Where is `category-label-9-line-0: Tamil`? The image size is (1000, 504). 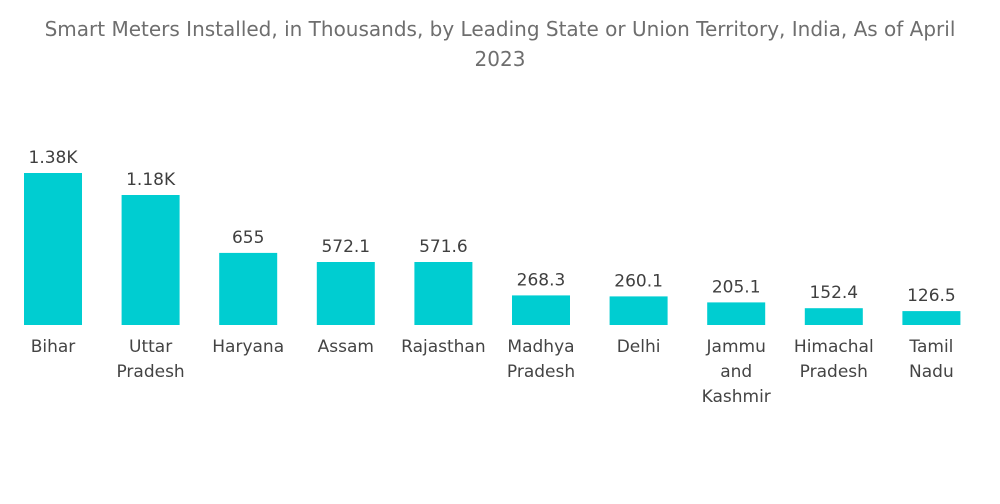
category-label-9-line-0: Tamil is located at coordinates (930, 347).